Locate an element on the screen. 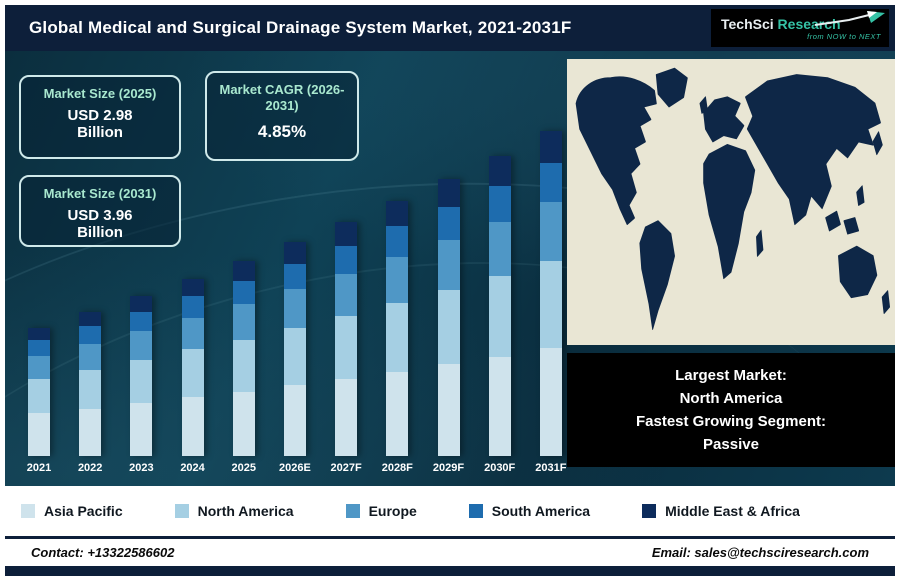  market-size-2031-box: Market Size (2031) USD 3.96 Billion is located at coordinates (100, 211).